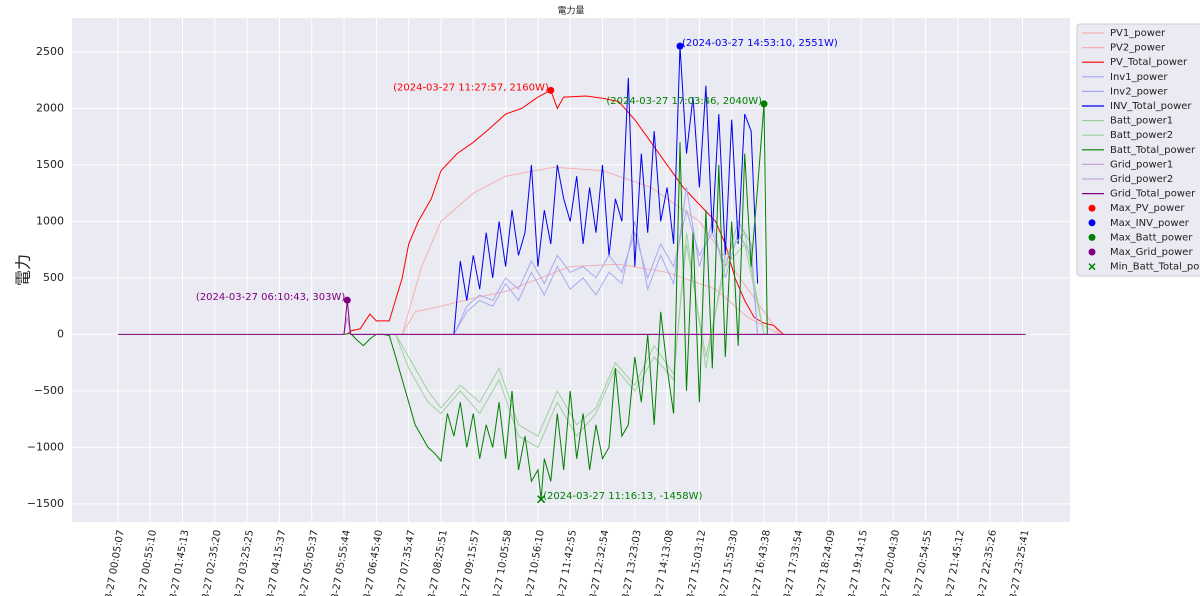 The width and height of the screenshot is (1200, 596). I want to click on x-tick-label: 3-27 16:43:38, so click(761, 562).